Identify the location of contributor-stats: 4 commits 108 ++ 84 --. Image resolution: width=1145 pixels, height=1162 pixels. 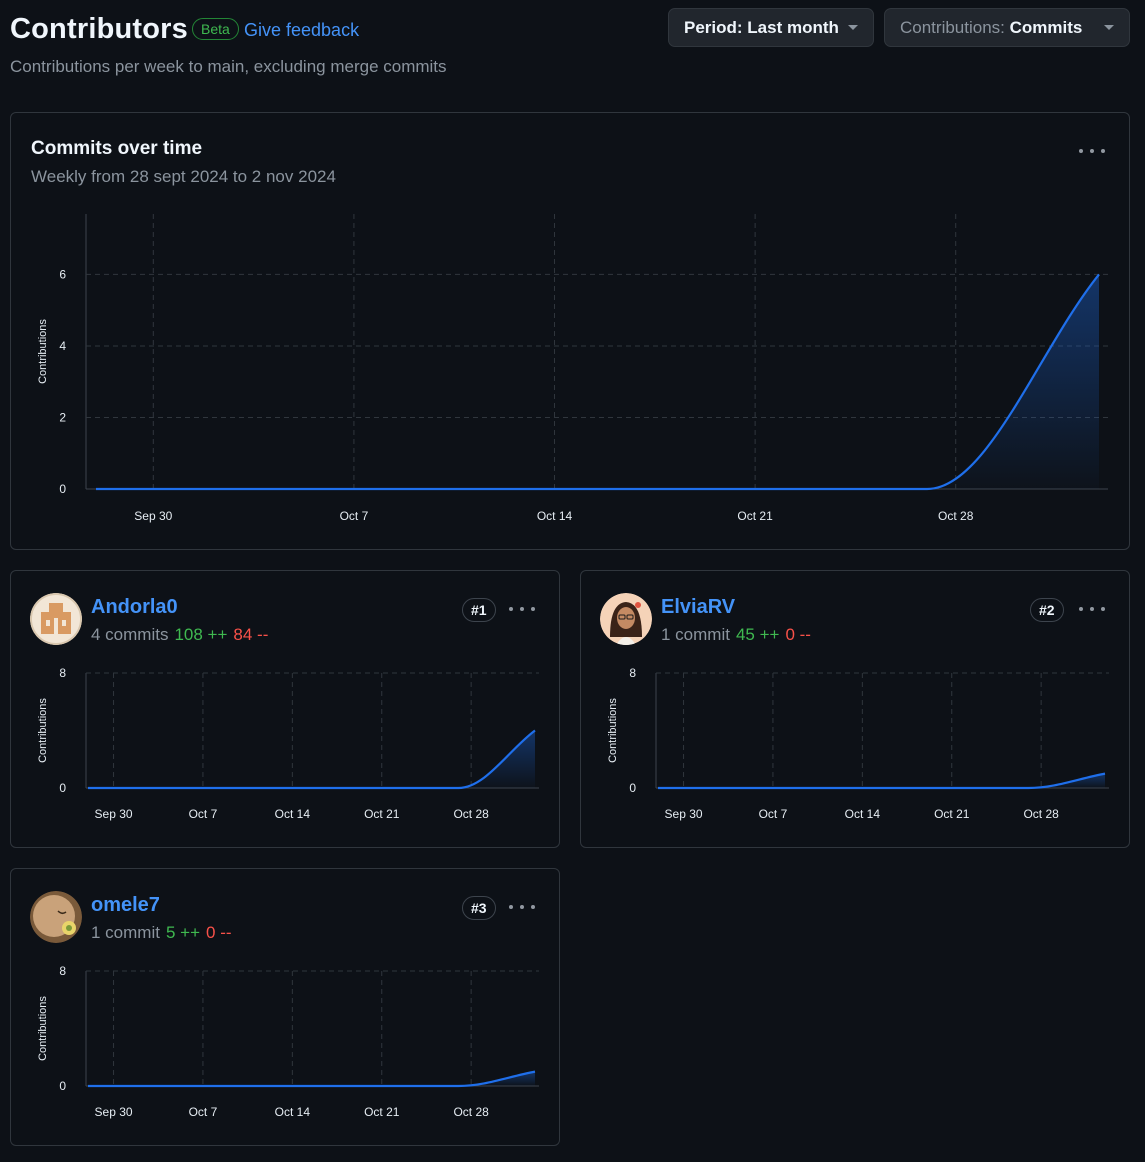
(179, 635).